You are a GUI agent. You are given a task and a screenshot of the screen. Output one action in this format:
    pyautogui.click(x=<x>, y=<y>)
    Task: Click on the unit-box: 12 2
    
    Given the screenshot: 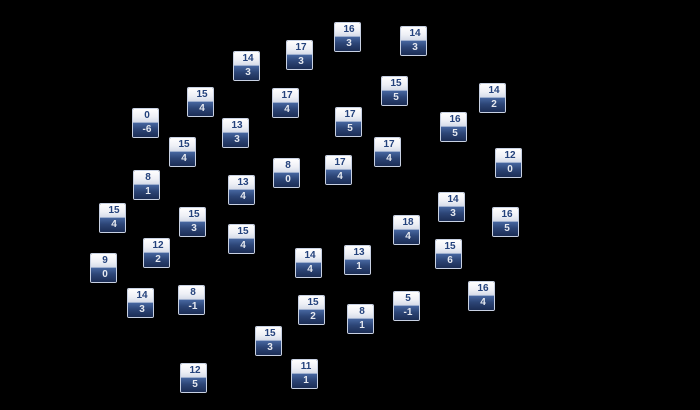 What is the action you would take?
    pyautogui.click(x=156, y=253)
    